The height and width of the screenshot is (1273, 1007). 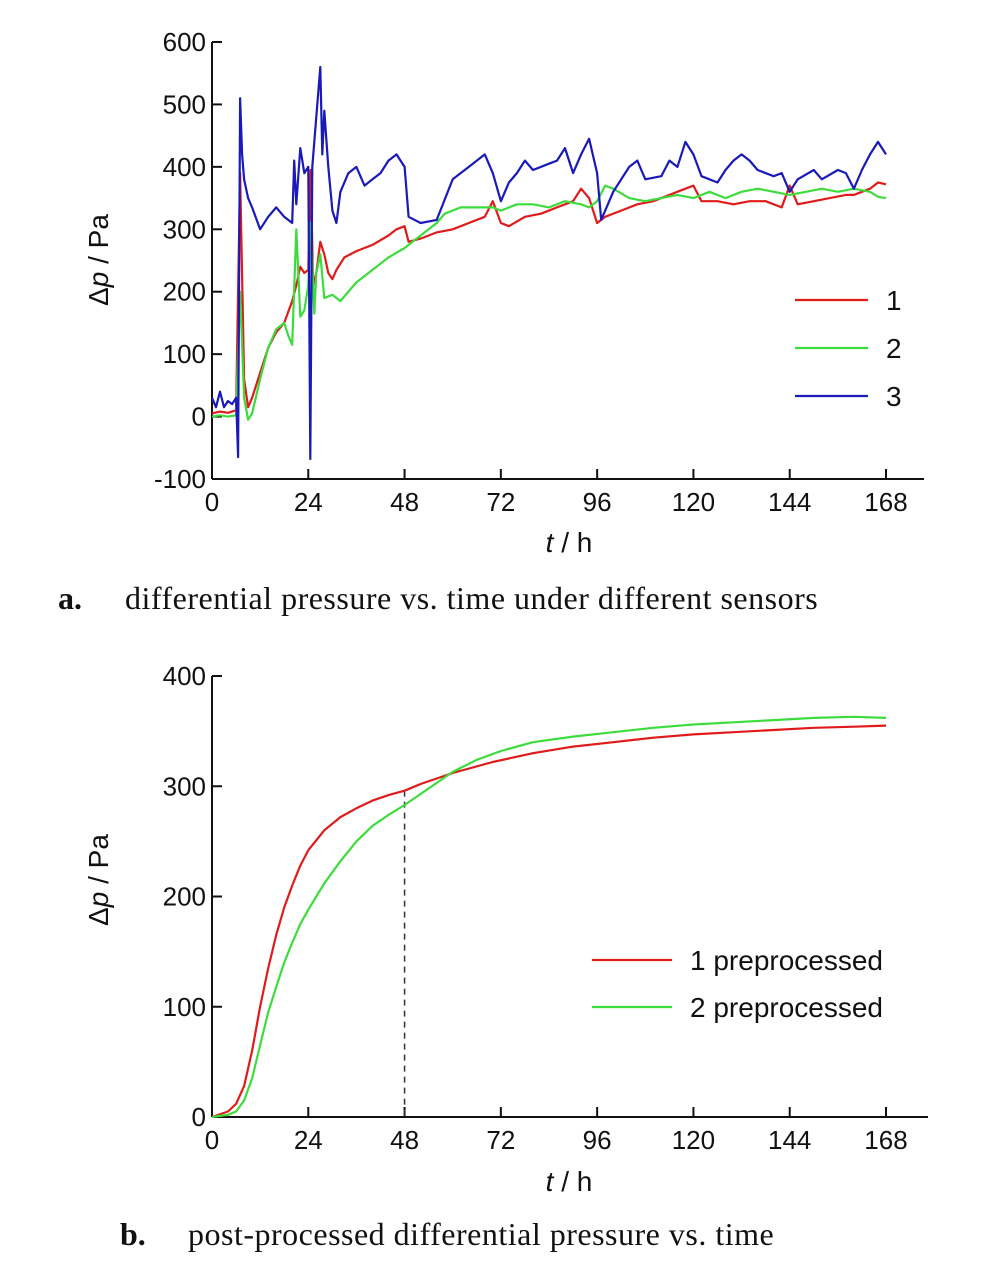 What do you see at coordinates (894, 396) in the screenshot?
I see `legend-label-3: 3` at bounding box center [894, 396].